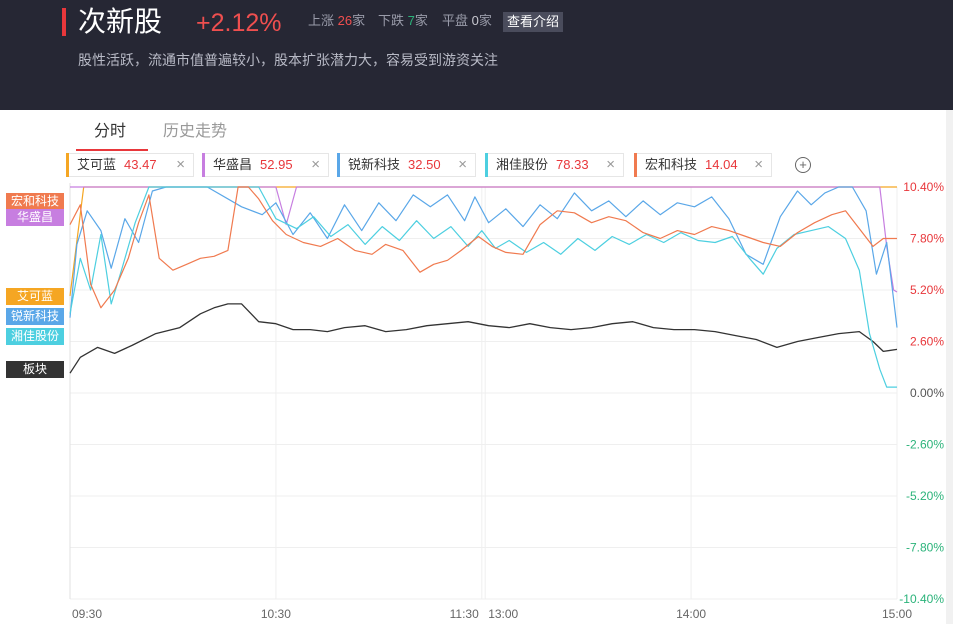 This screenshot has width=953, height=624. What do you see at coordinates (475, 20) in the screenshot?
I see `flat-count: 0` at bounding box center [475, 20].